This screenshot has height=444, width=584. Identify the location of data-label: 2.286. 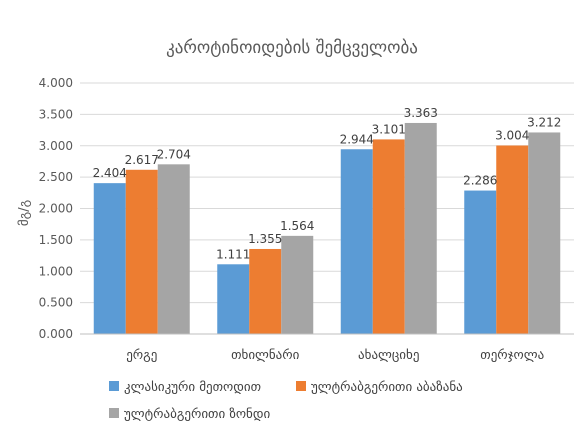
(480, 181).